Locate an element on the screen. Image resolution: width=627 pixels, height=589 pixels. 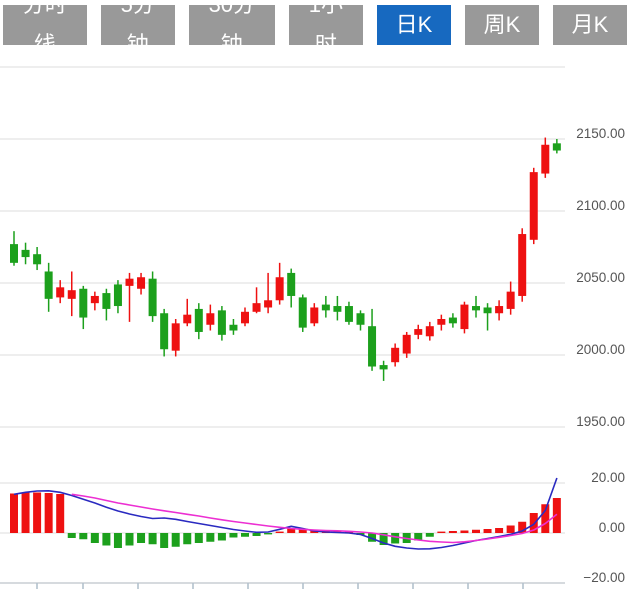
tab-1hour: 1小时 is located at coordinates (325, 28).